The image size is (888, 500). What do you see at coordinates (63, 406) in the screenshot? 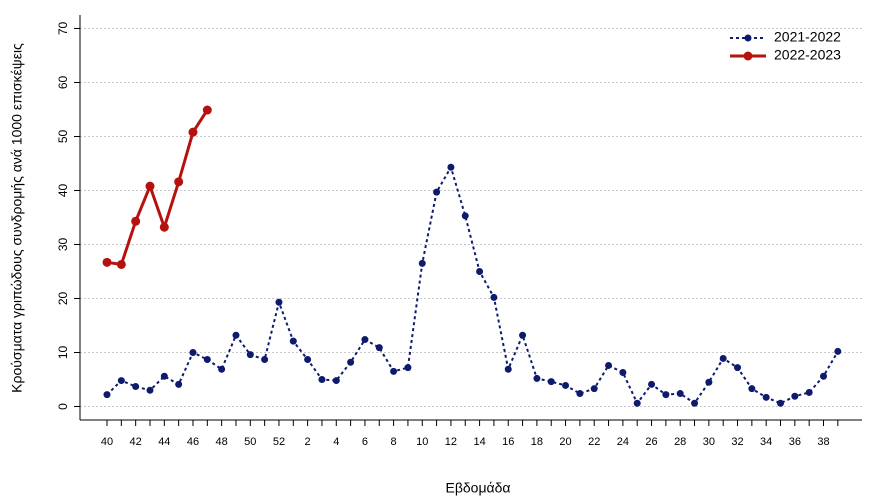
I see `y-tick-label: 0` at bounding box center [63, 406].